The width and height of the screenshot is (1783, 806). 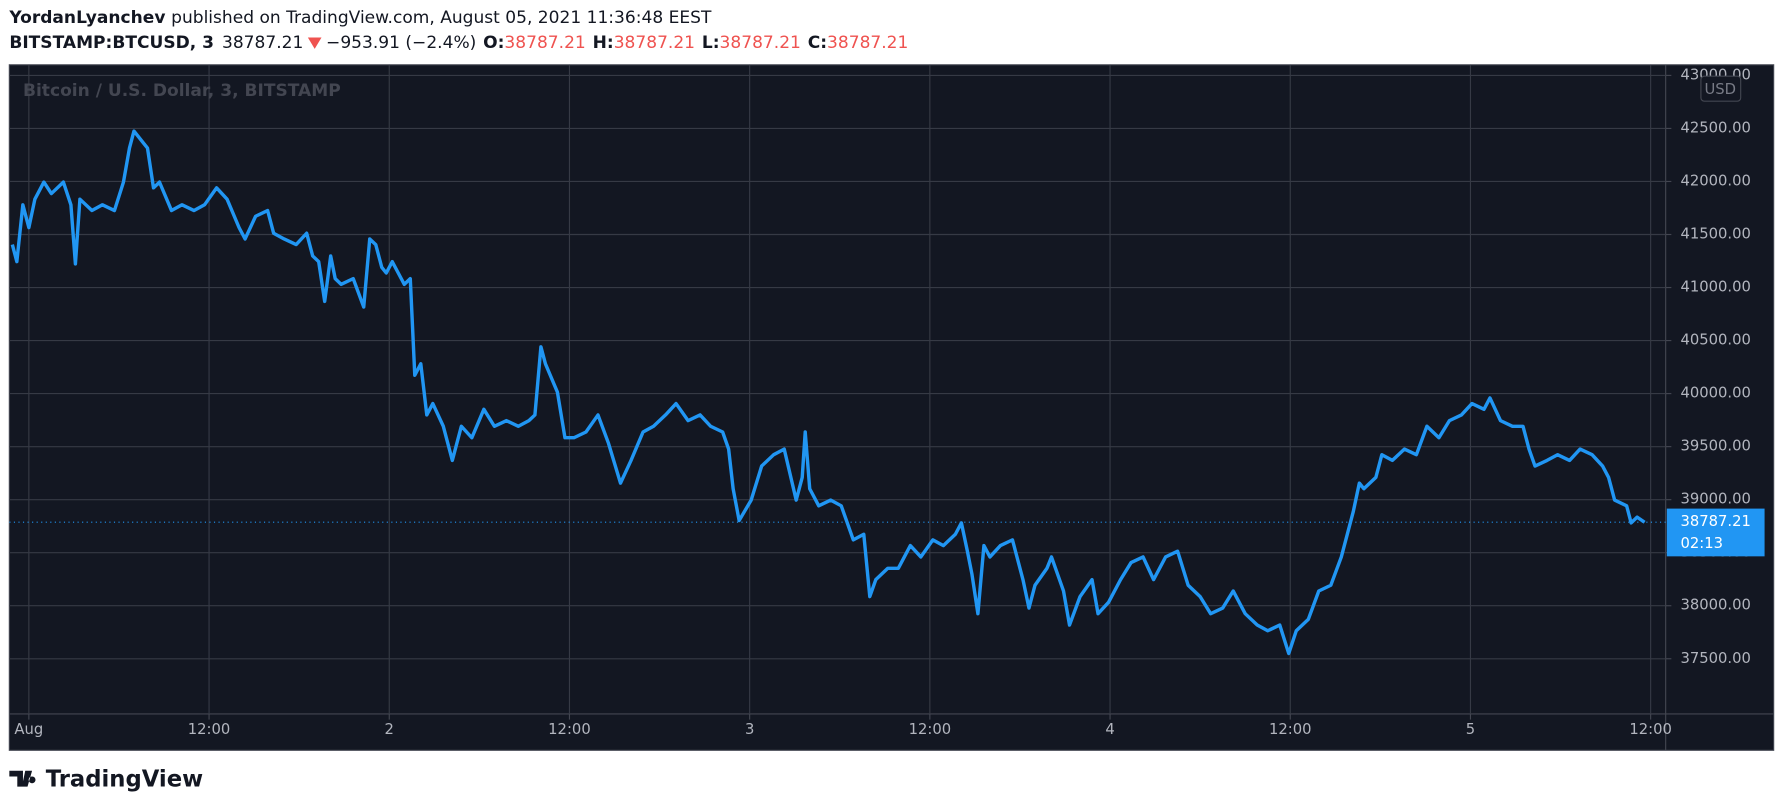 What do you see at coordinates (1715, 180) in the screenshot?
I see `y-tick-label: 42000.00` at bounding box center [1715, 180].